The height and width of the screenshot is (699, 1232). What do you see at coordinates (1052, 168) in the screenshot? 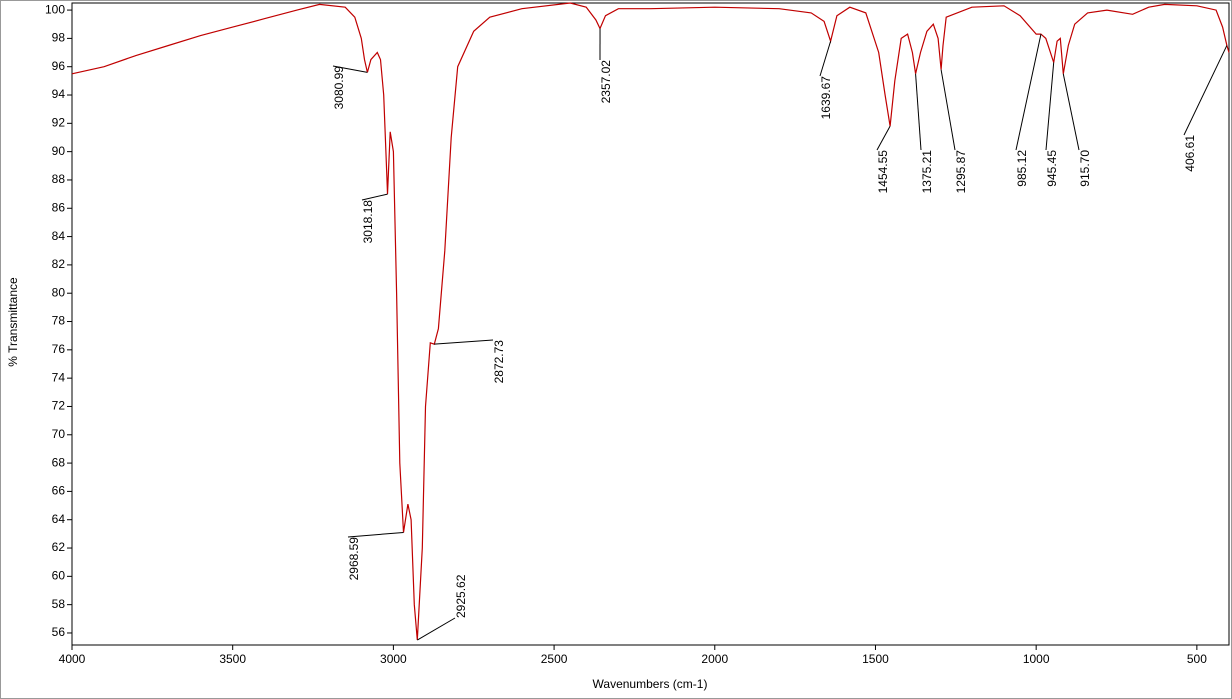
I see `peak-label: 945.45` at bounding box center [1052, 168].